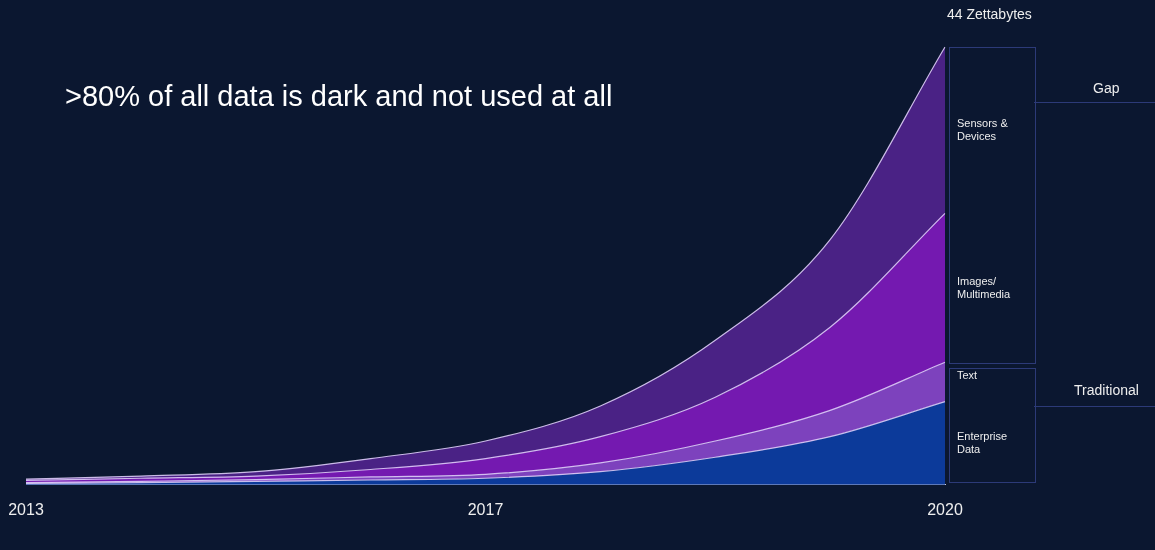  Describe the element at coordinates (984, 287) in the screenshot. I see `series-label: Images/ Multimedia` at that location.